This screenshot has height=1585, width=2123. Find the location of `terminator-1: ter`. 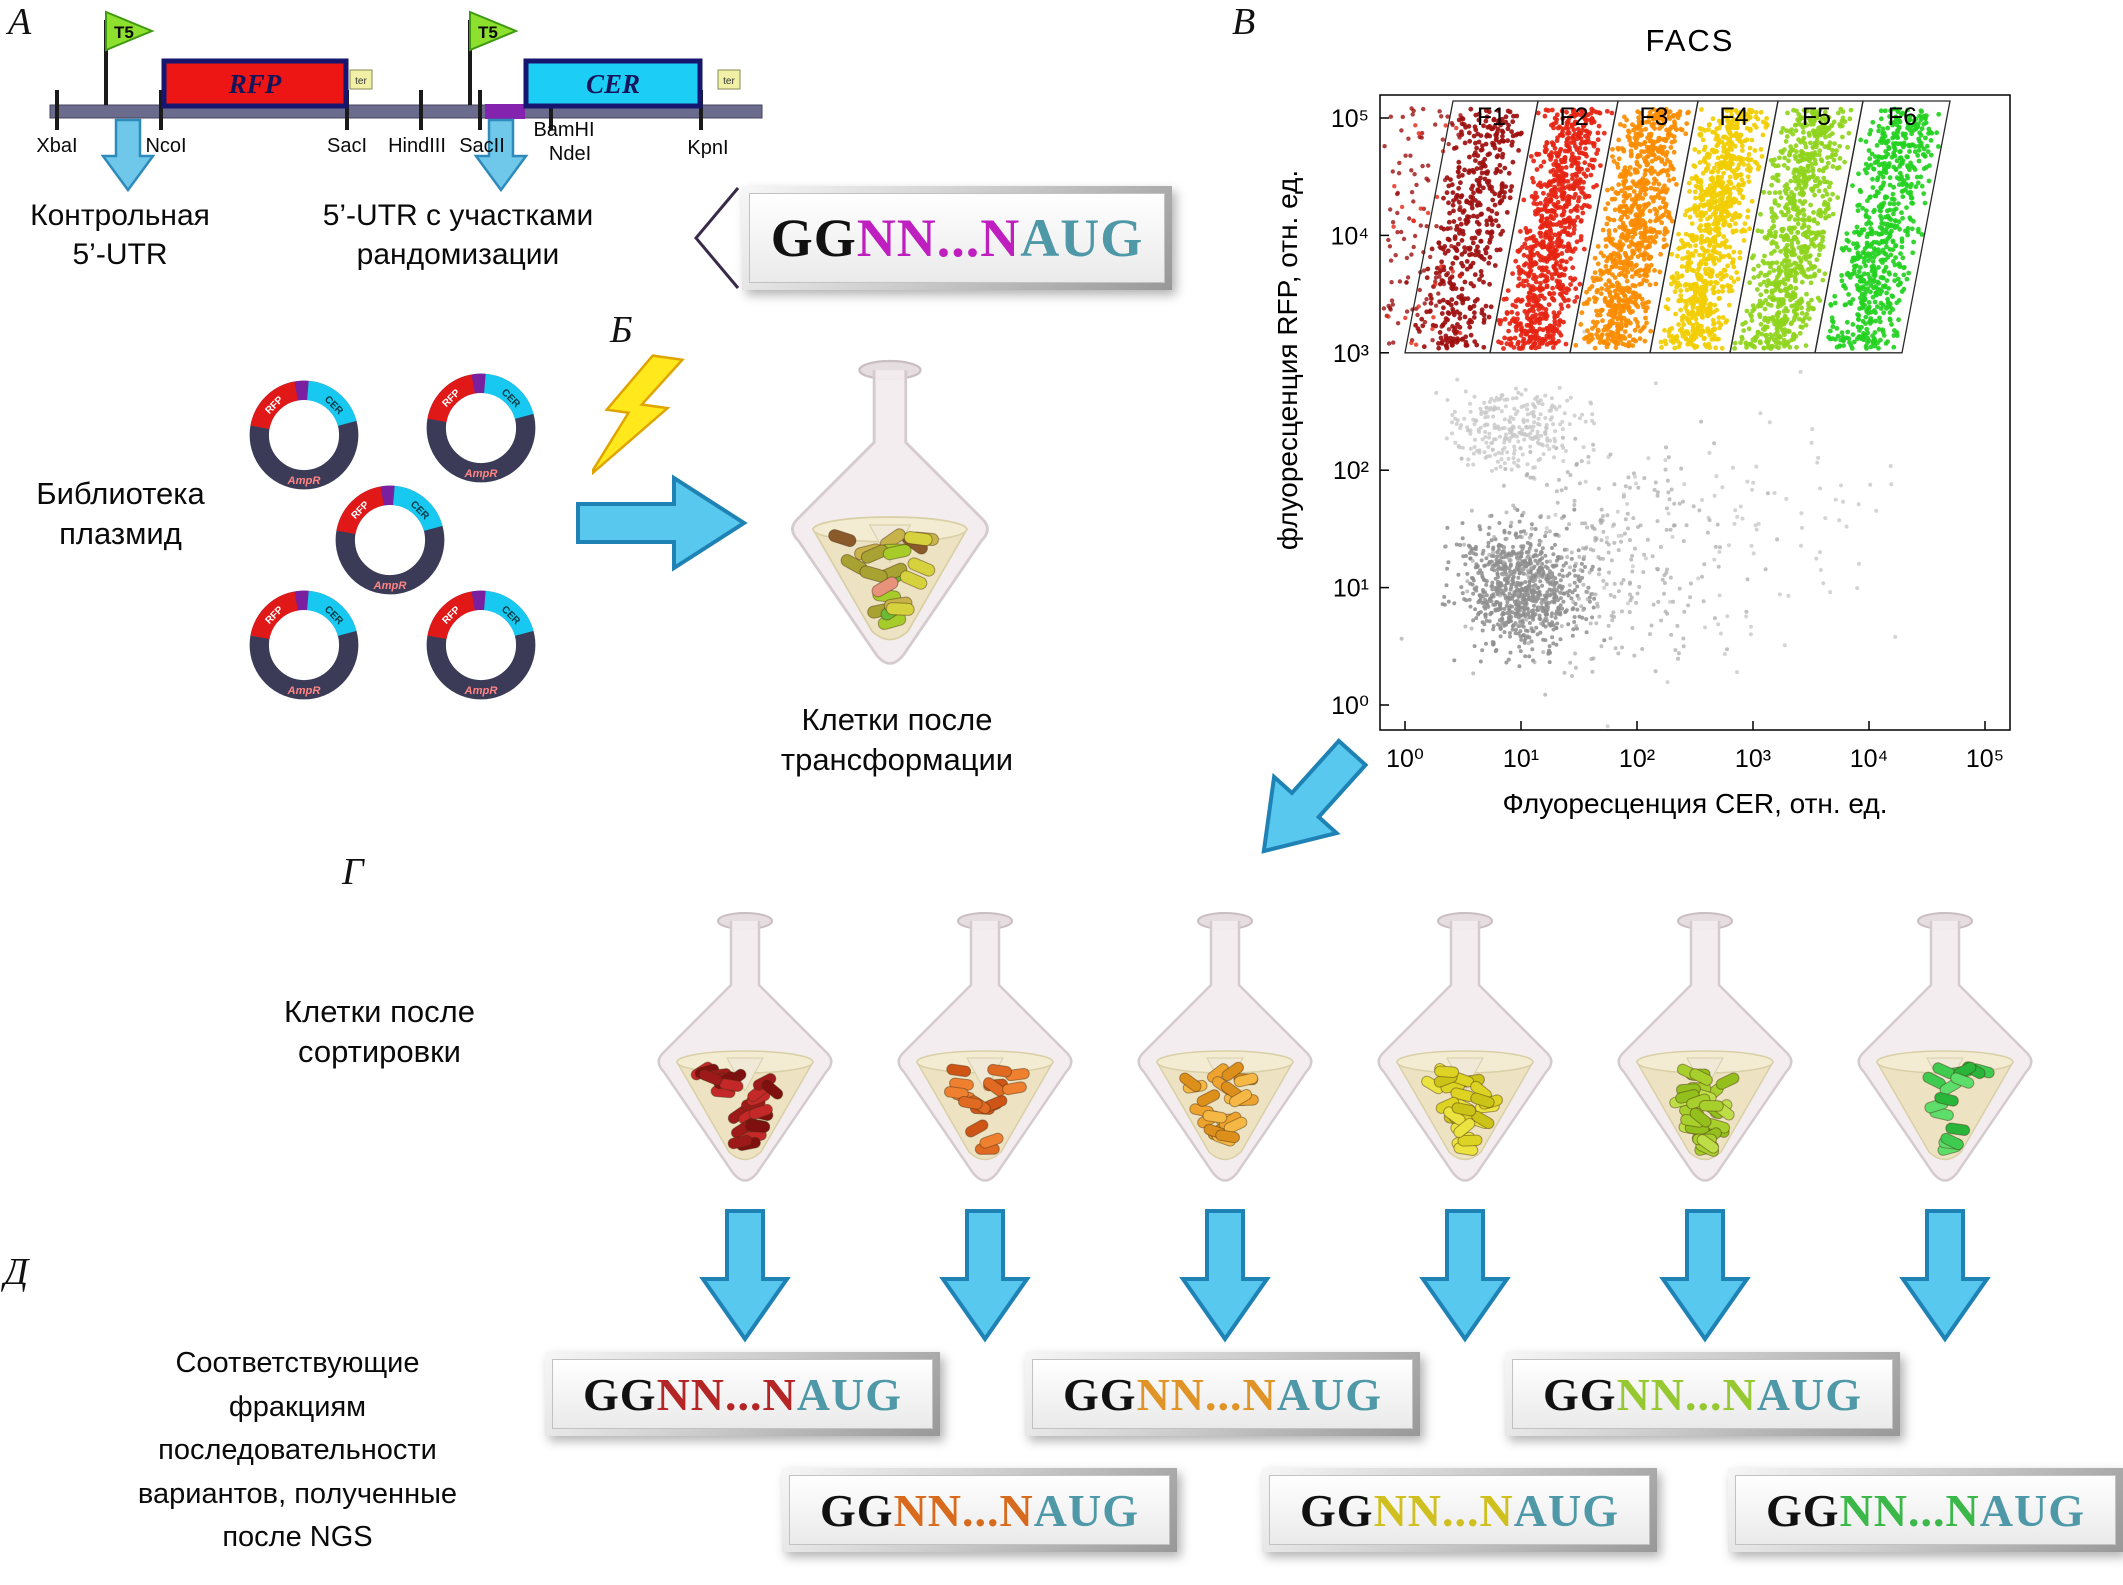

terminator-1: ter is located at coordinates (361, 79).